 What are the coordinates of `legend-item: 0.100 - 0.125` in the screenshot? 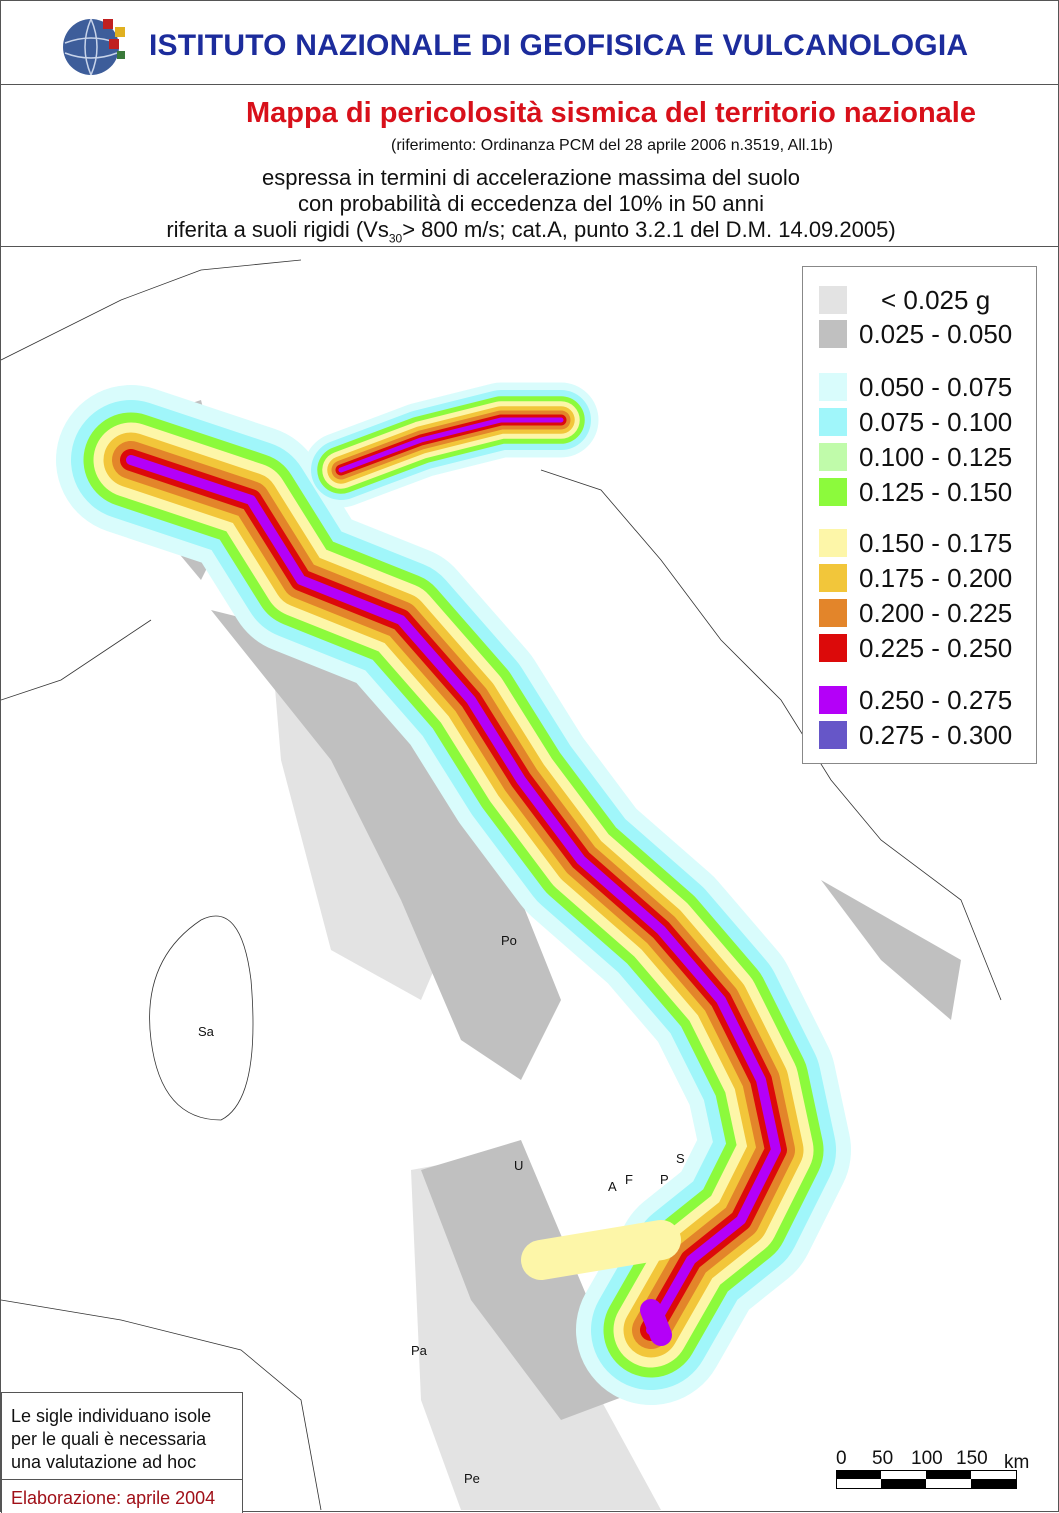 It's located at (915, 457).